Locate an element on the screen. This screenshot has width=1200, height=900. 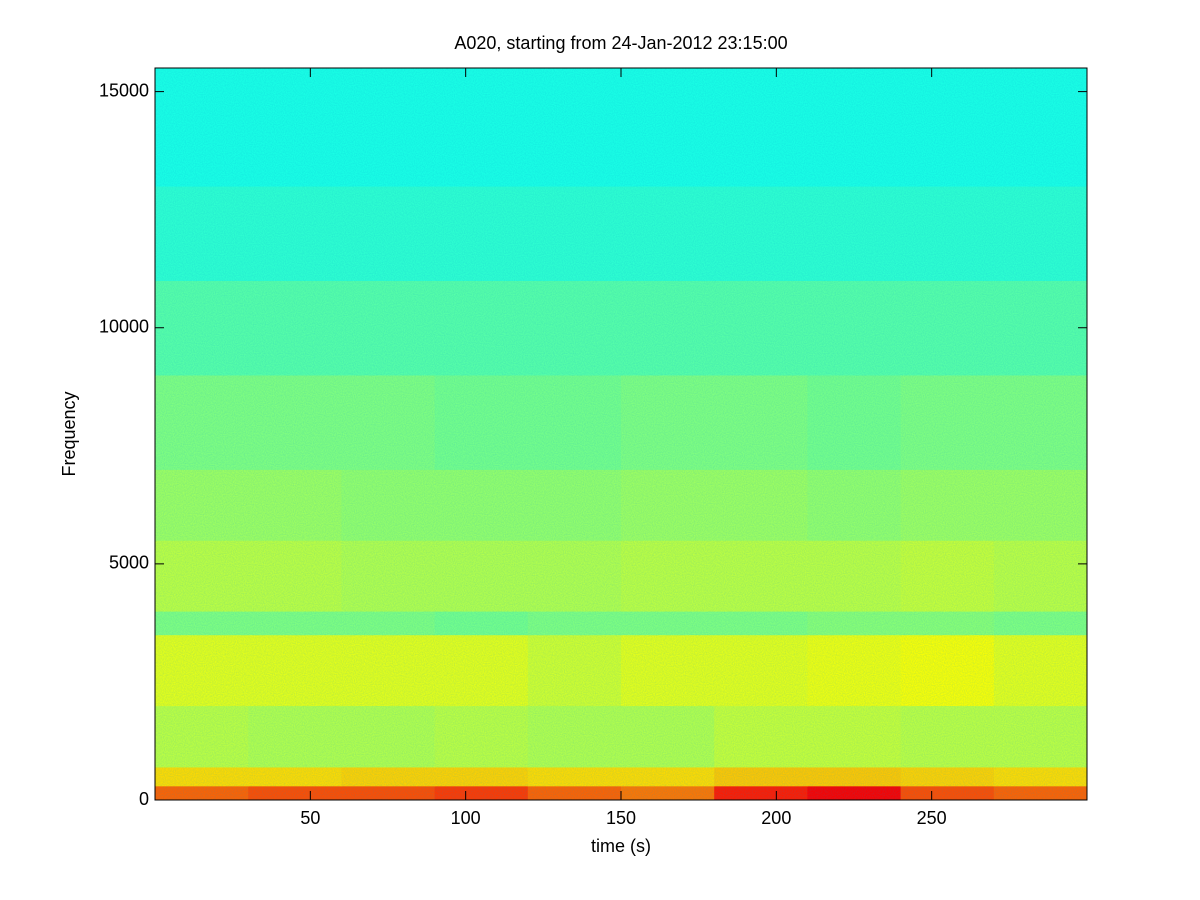
y-axis-label: Frequency is located at coordinates (69, 433).